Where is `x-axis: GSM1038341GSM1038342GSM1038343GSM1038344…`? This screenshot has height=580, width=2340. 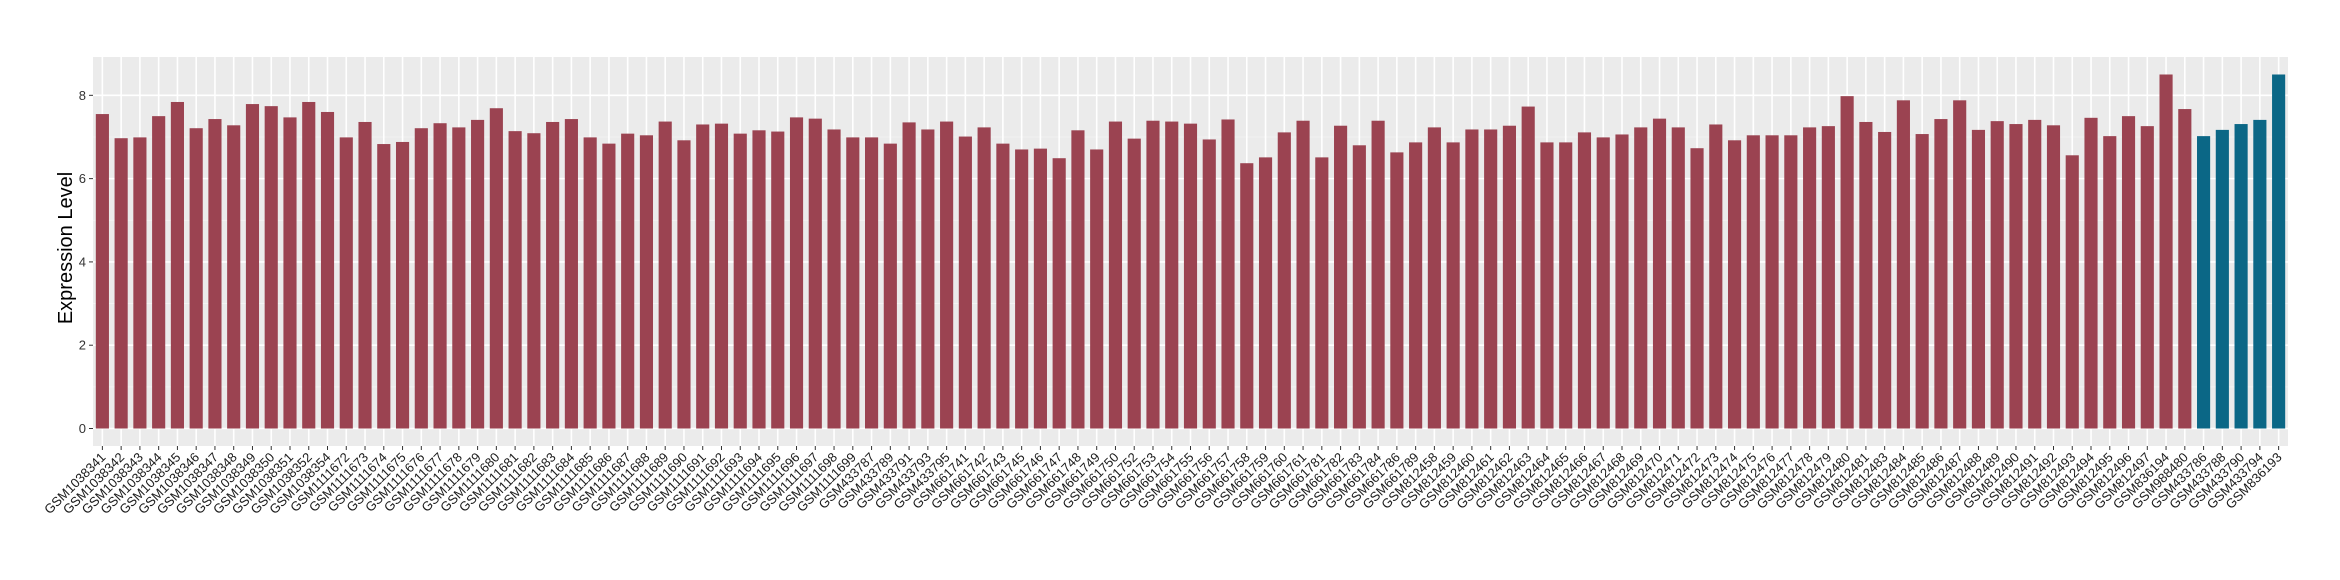
x-axis: GSM1038341GSM1038342GSM1038343GSM1038344… is located at coordinates (1163, 481).